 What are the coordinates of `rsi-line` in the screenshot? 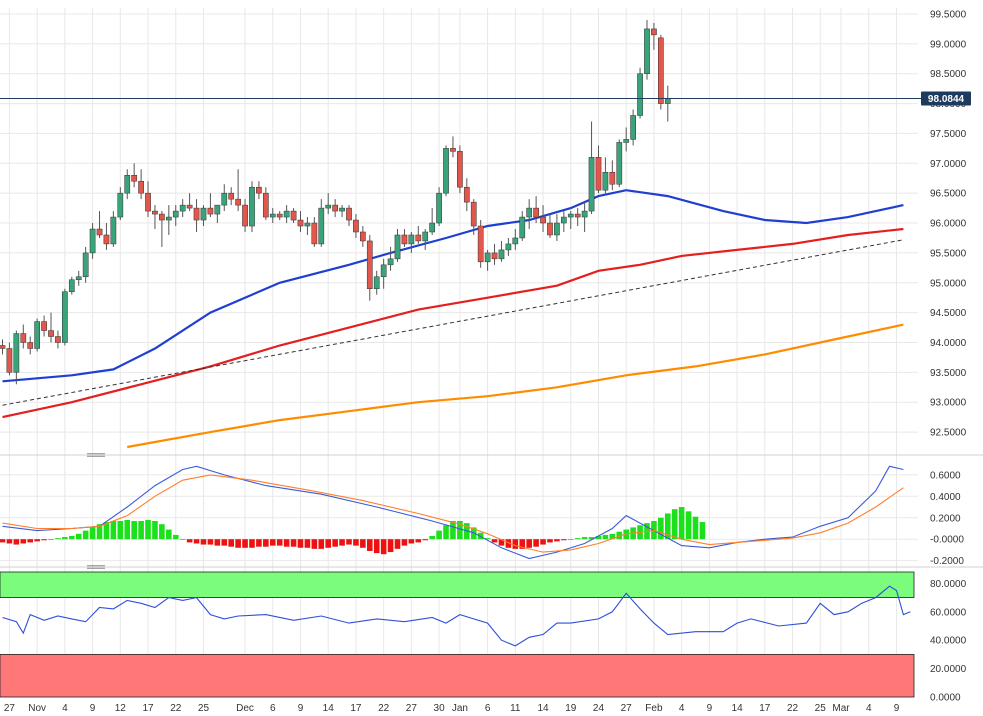 It's located at (456, 616).